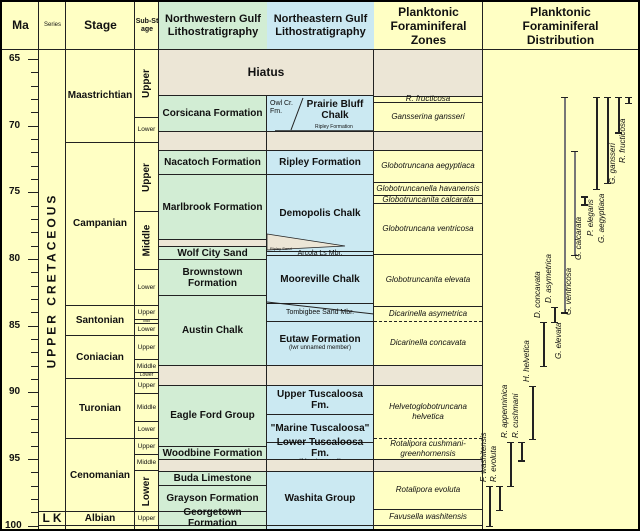 This screenshot has width=640, height=531. I want to click on stages-unit: Coniacian, so click(100, 357).